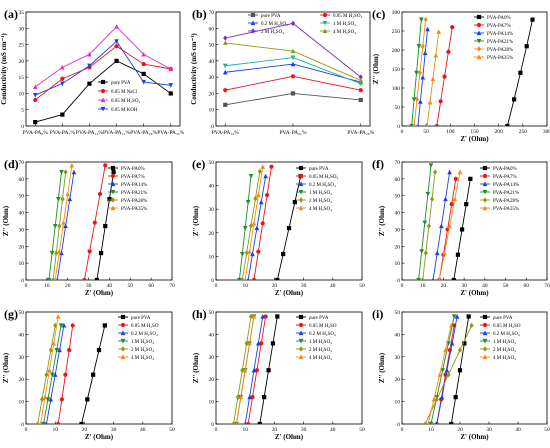 Image resolution: width=550 pixels, height=448 pixels. I want to click on x-tick-label: 40, so click(333, 430).